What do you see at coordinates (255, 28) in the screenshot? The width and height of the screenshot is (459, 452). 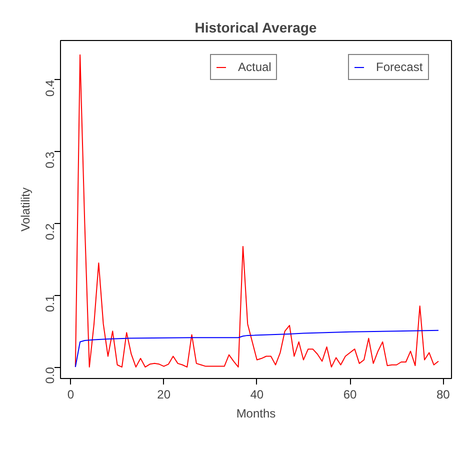 I see `chart-title: Historical Average` at bounding box center [255, 28].